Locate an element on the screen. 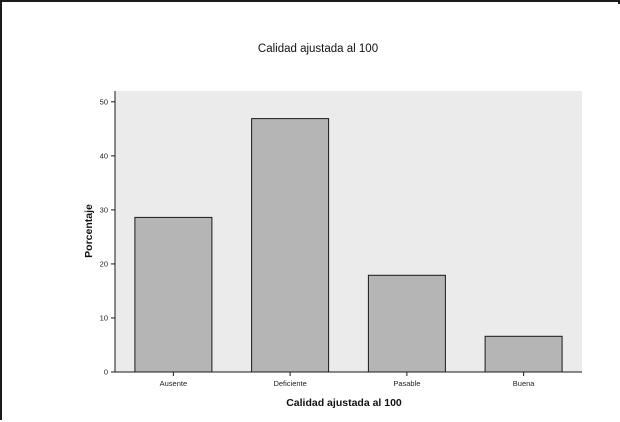  y-axis-label: Porcentaje is located at coordinates (89, 231).